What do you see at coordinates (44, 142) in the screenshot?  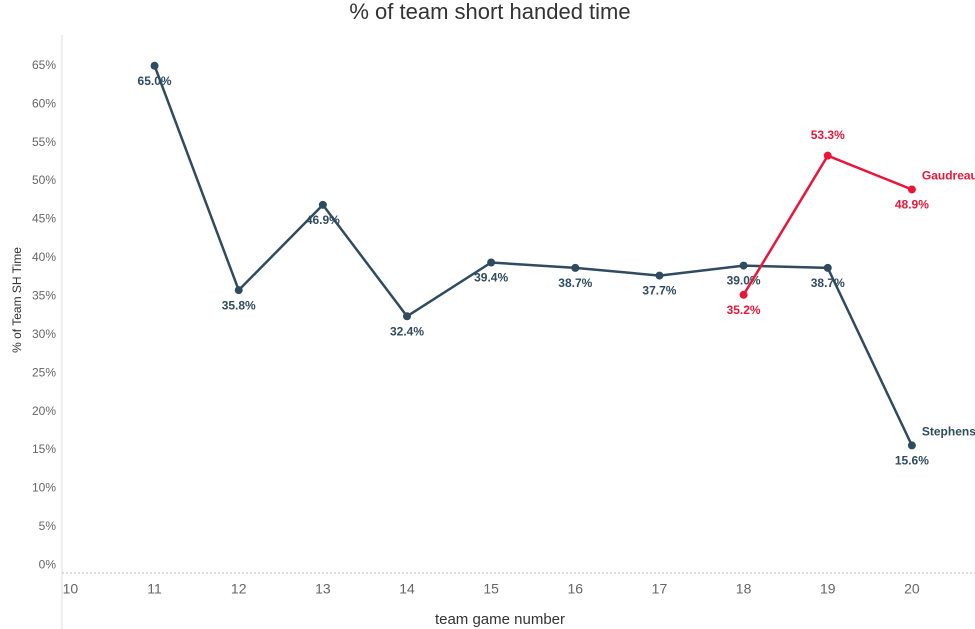 I see `y-tick-label: 55%` at bounding box center [44, 142].